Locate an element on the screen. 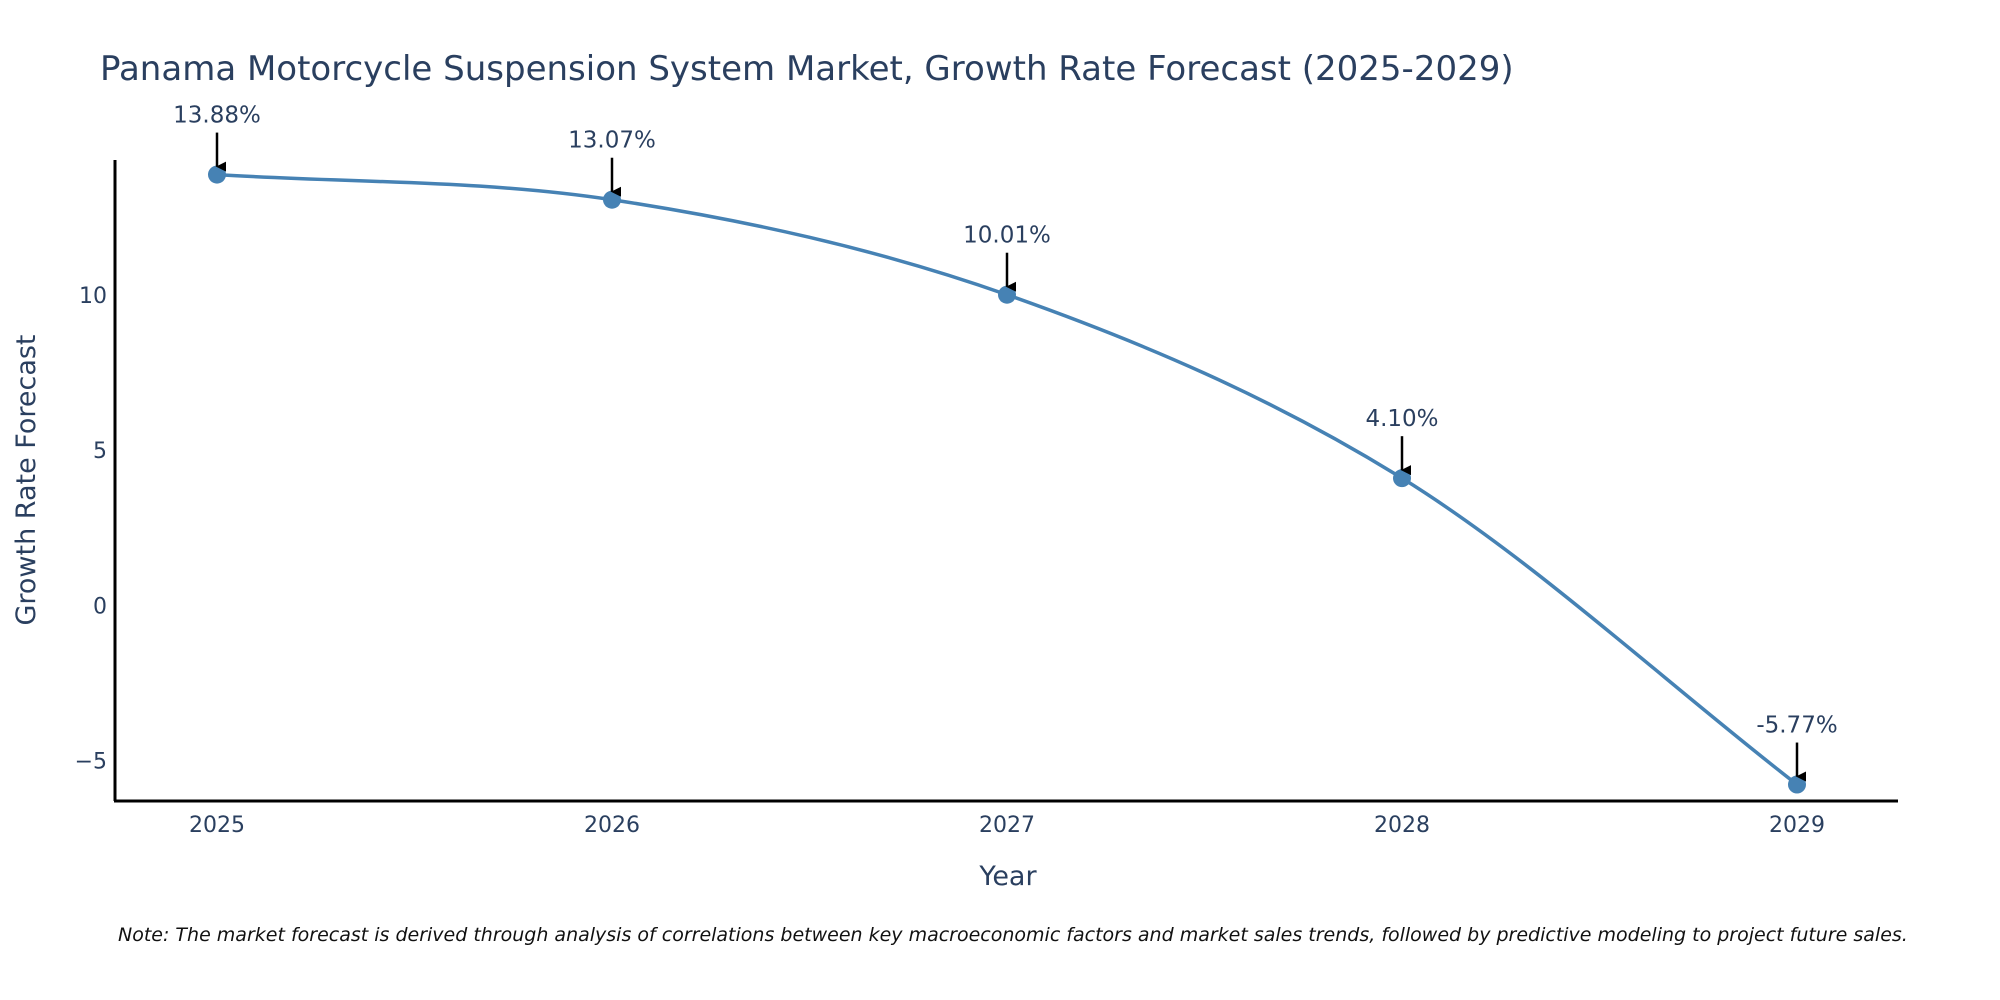 This screenshot has width=2000, height=1000. x-axis-title: Year is located at coordinates (1007, 876).